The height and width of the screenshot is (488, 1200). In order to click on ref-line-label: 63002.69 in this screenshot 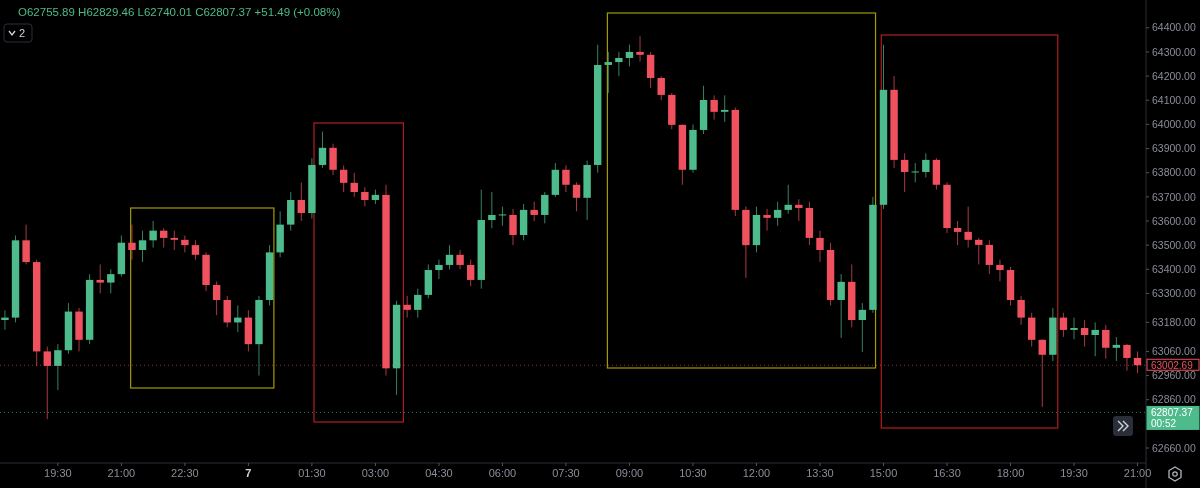, I will do `click(1172, 365)`.